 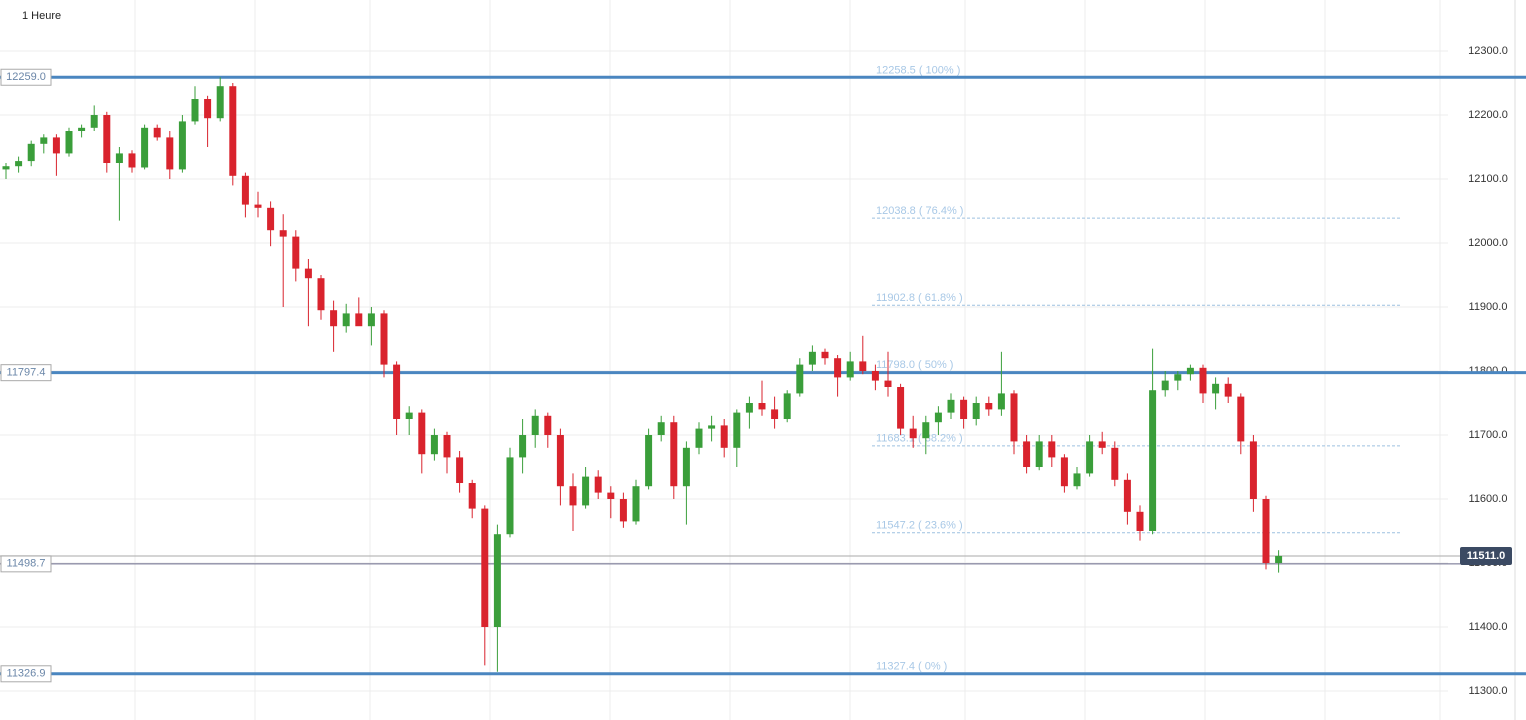 What do you see at coordinates (1488, 51) in the screenshot?
I see `y-tick-label: 12300.0` at bounding box center [1488, 51].